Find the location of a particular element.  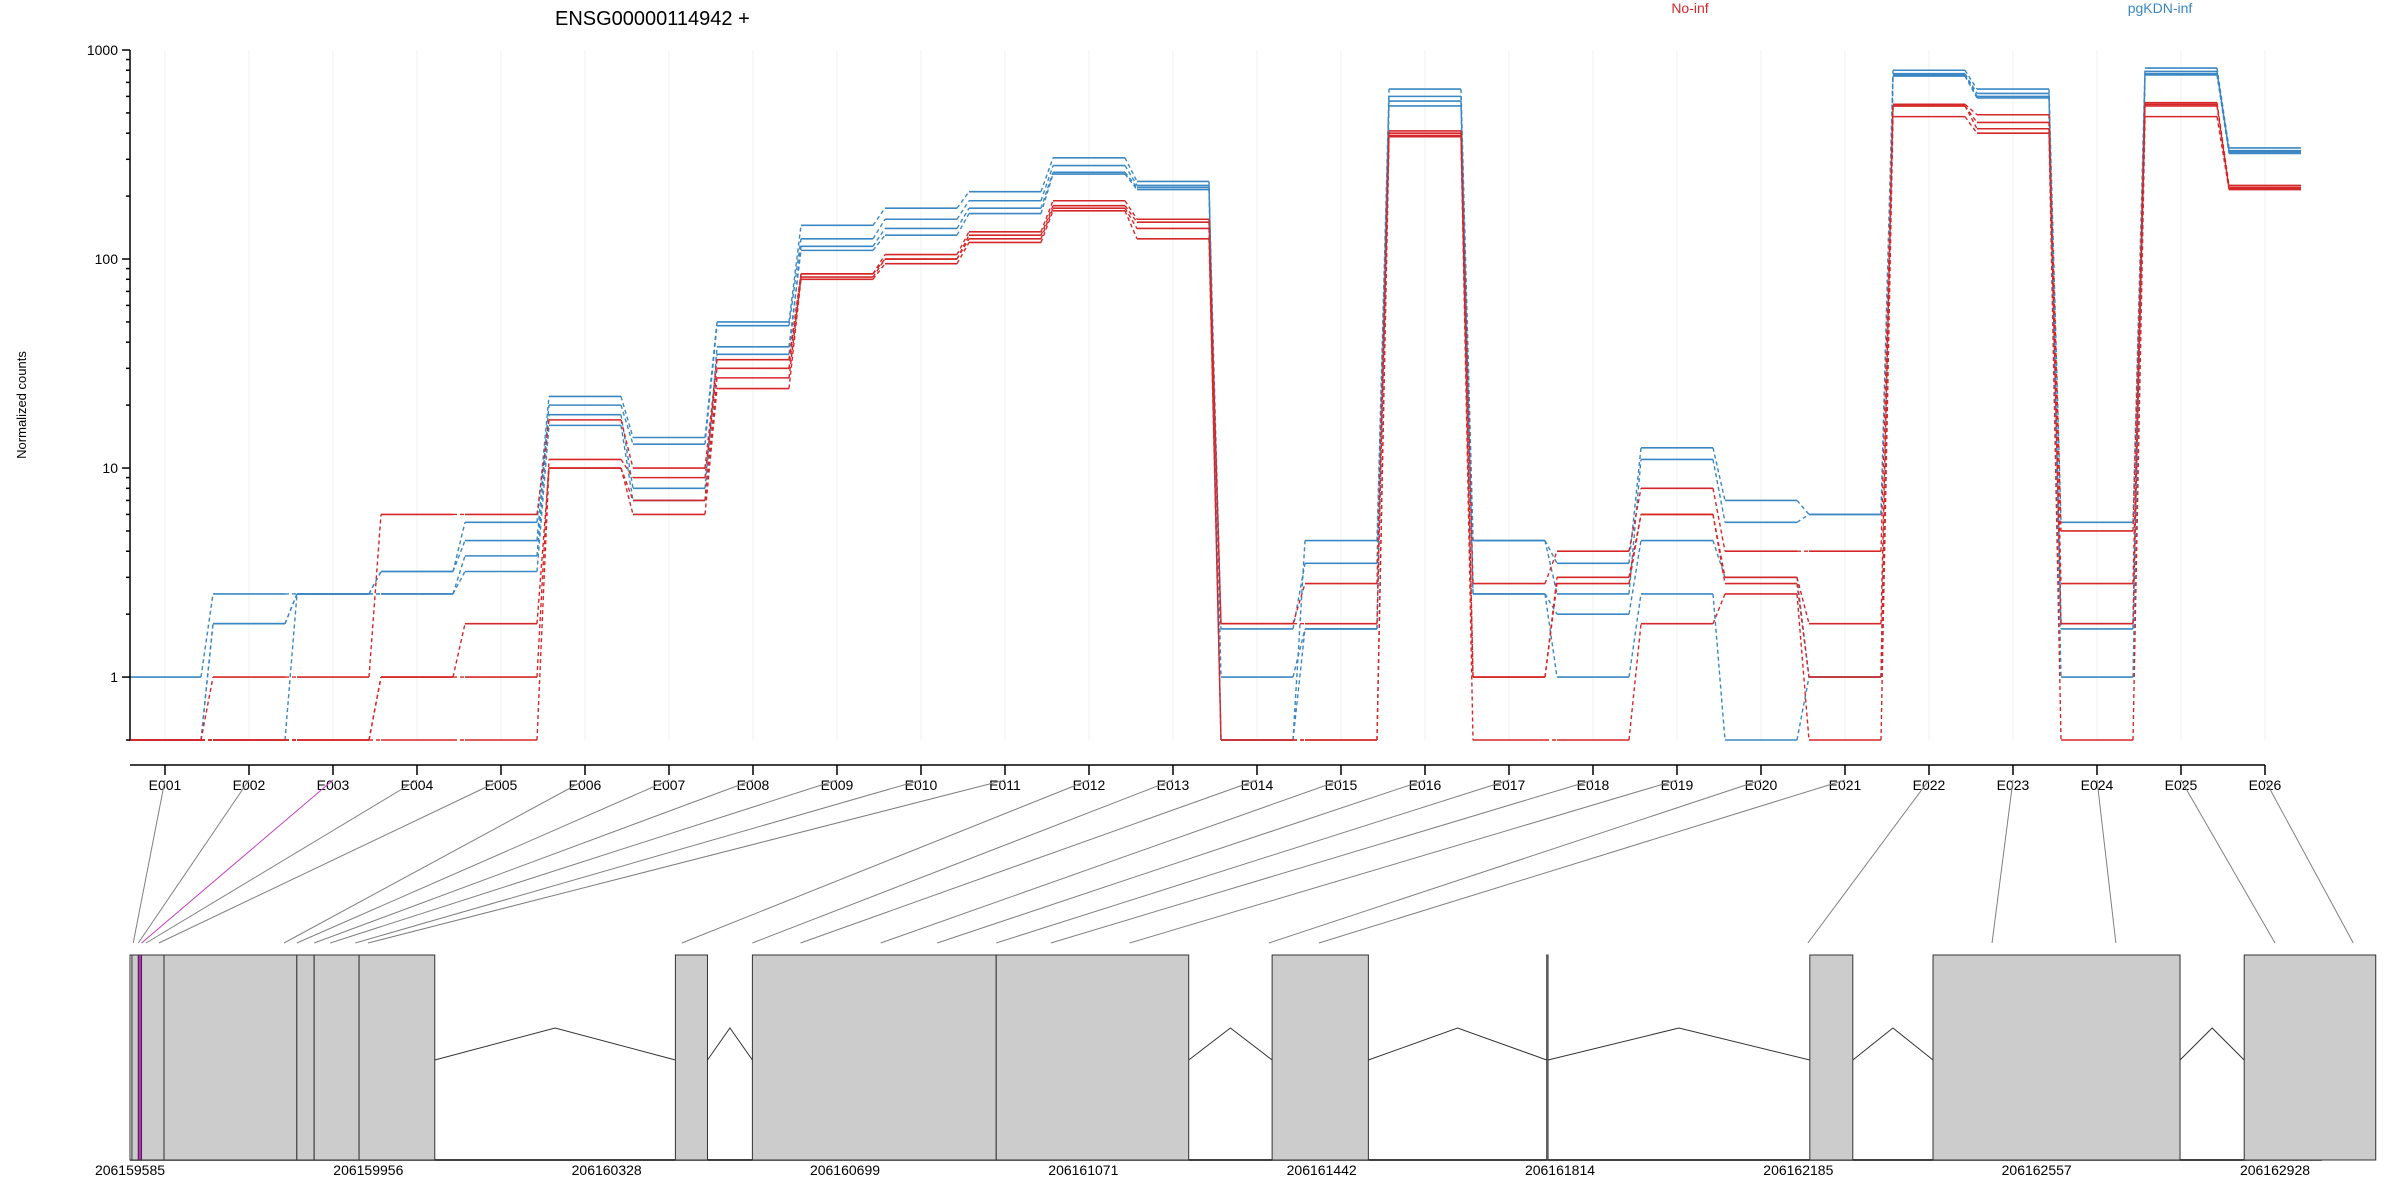

y-tick-label: 100 is located at coordinates (107, 259).